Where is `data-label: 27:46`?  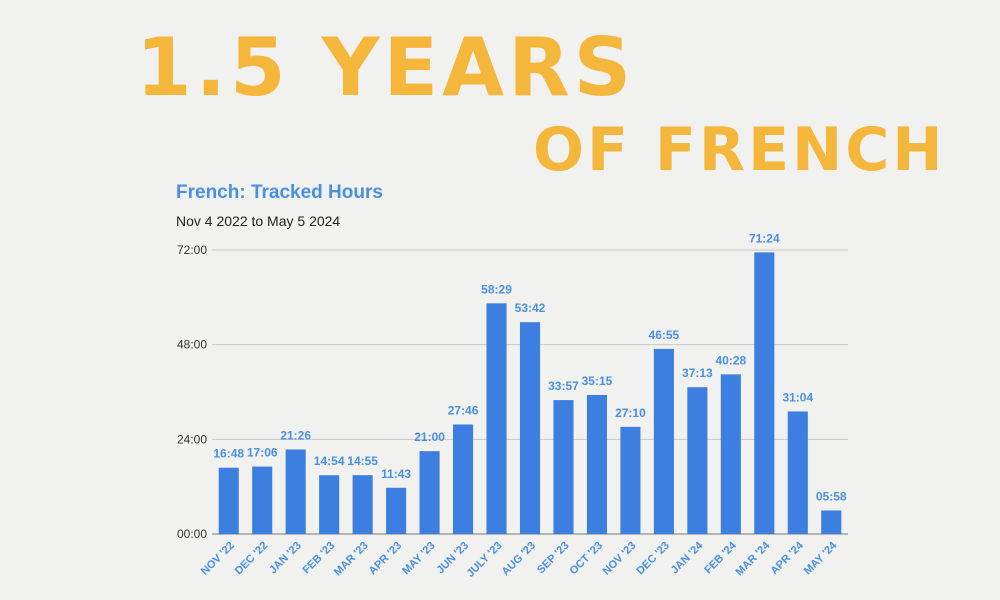 data-label: 27:46 is located at coordinates (463, 410).